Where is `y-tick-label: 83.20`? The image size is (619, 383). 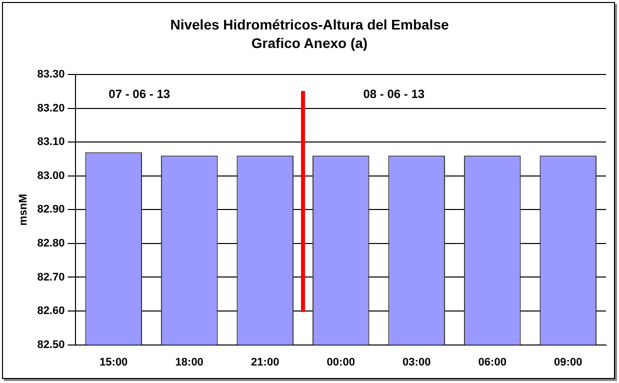 y-tick-label: 83.20 is located at coordinates (51, 108).